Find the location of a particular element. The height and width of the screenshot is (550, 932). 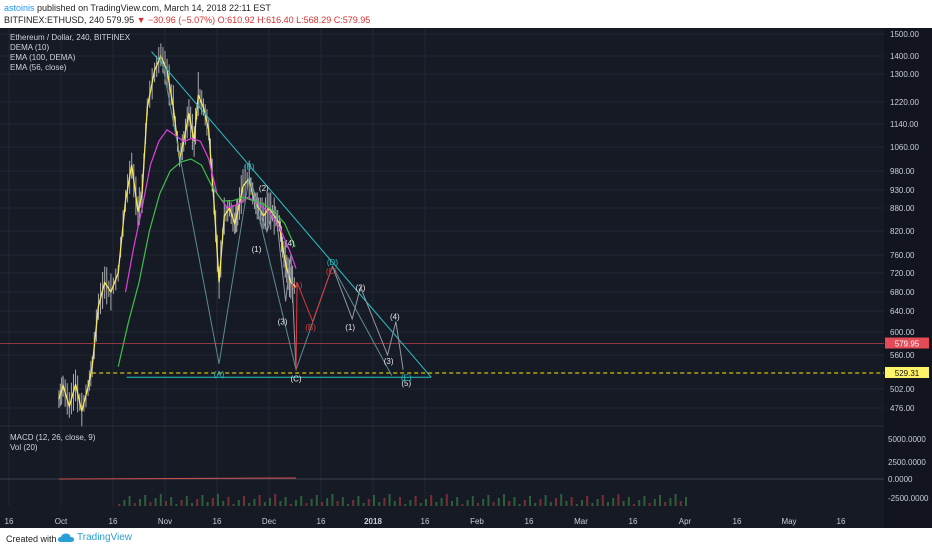

time-tick-0: 16 is located at coordinates (9, 521).